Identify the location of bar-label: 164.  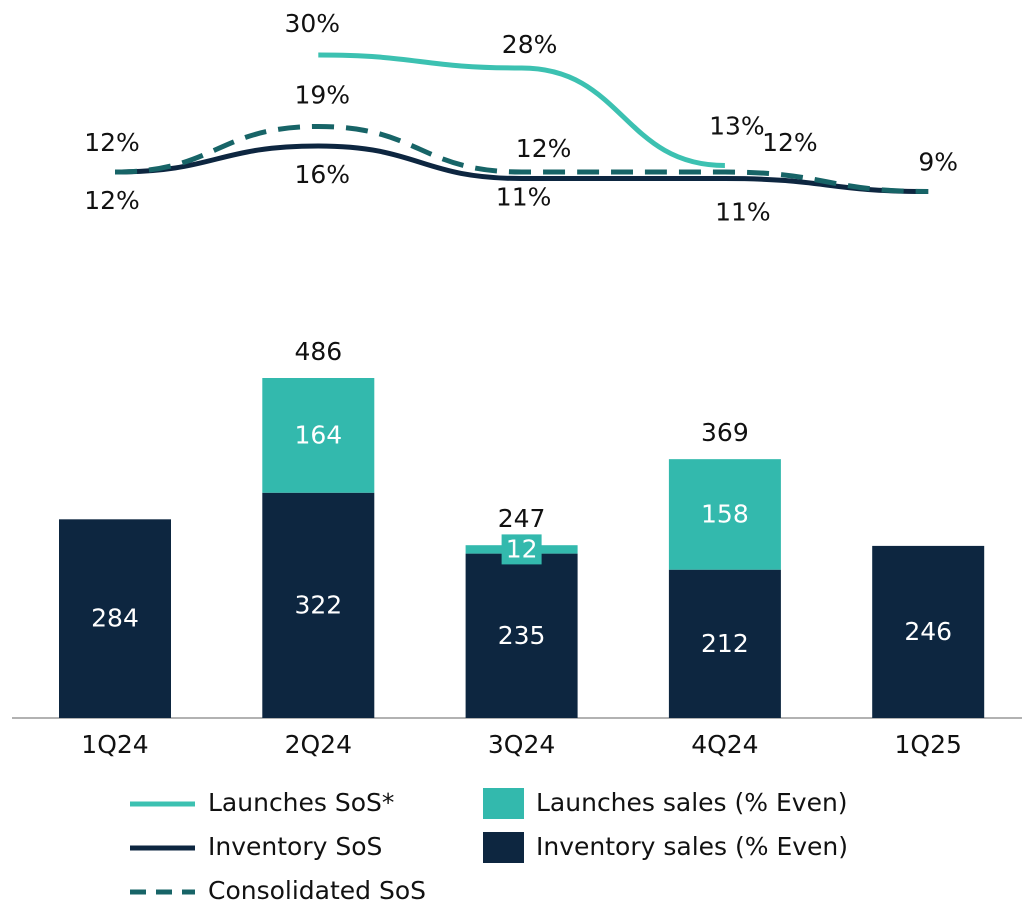
(318, 434).